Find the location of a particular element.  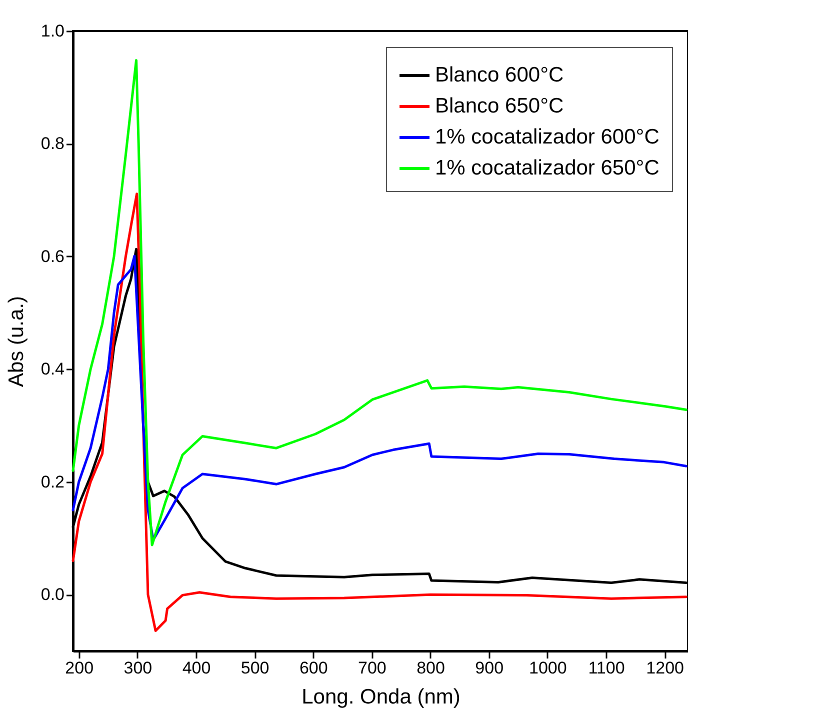

y-tick-label: 0.8 is located at coordinates (52, 144).